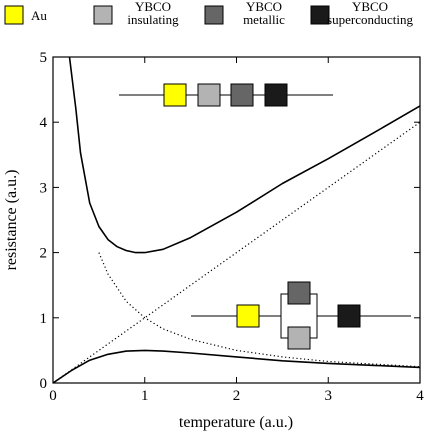  What do you see at coordinates (44, 254) in the screenshot?
I see `y-tick-label: 2` at bounding box center [44, 254].